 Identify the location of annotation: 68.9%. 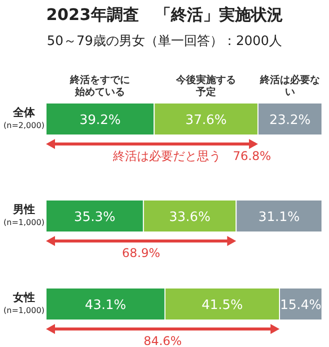
(141, 253).